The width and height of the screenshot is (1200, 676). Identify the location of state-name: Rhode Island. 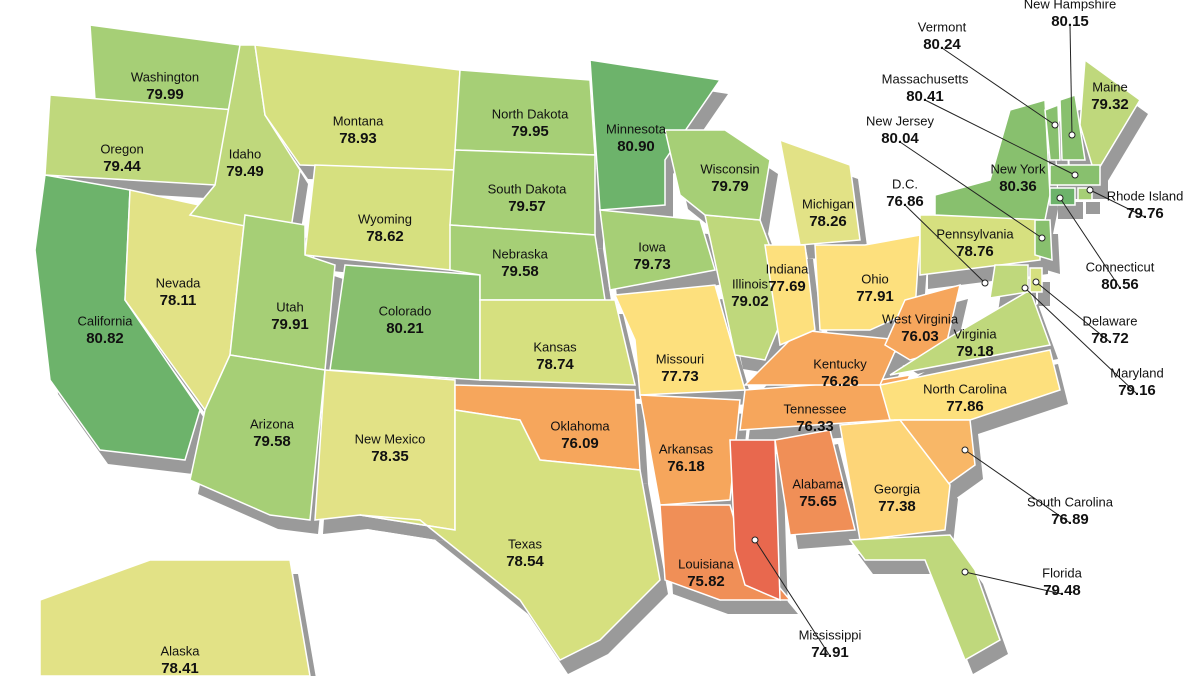
(1145, 195).